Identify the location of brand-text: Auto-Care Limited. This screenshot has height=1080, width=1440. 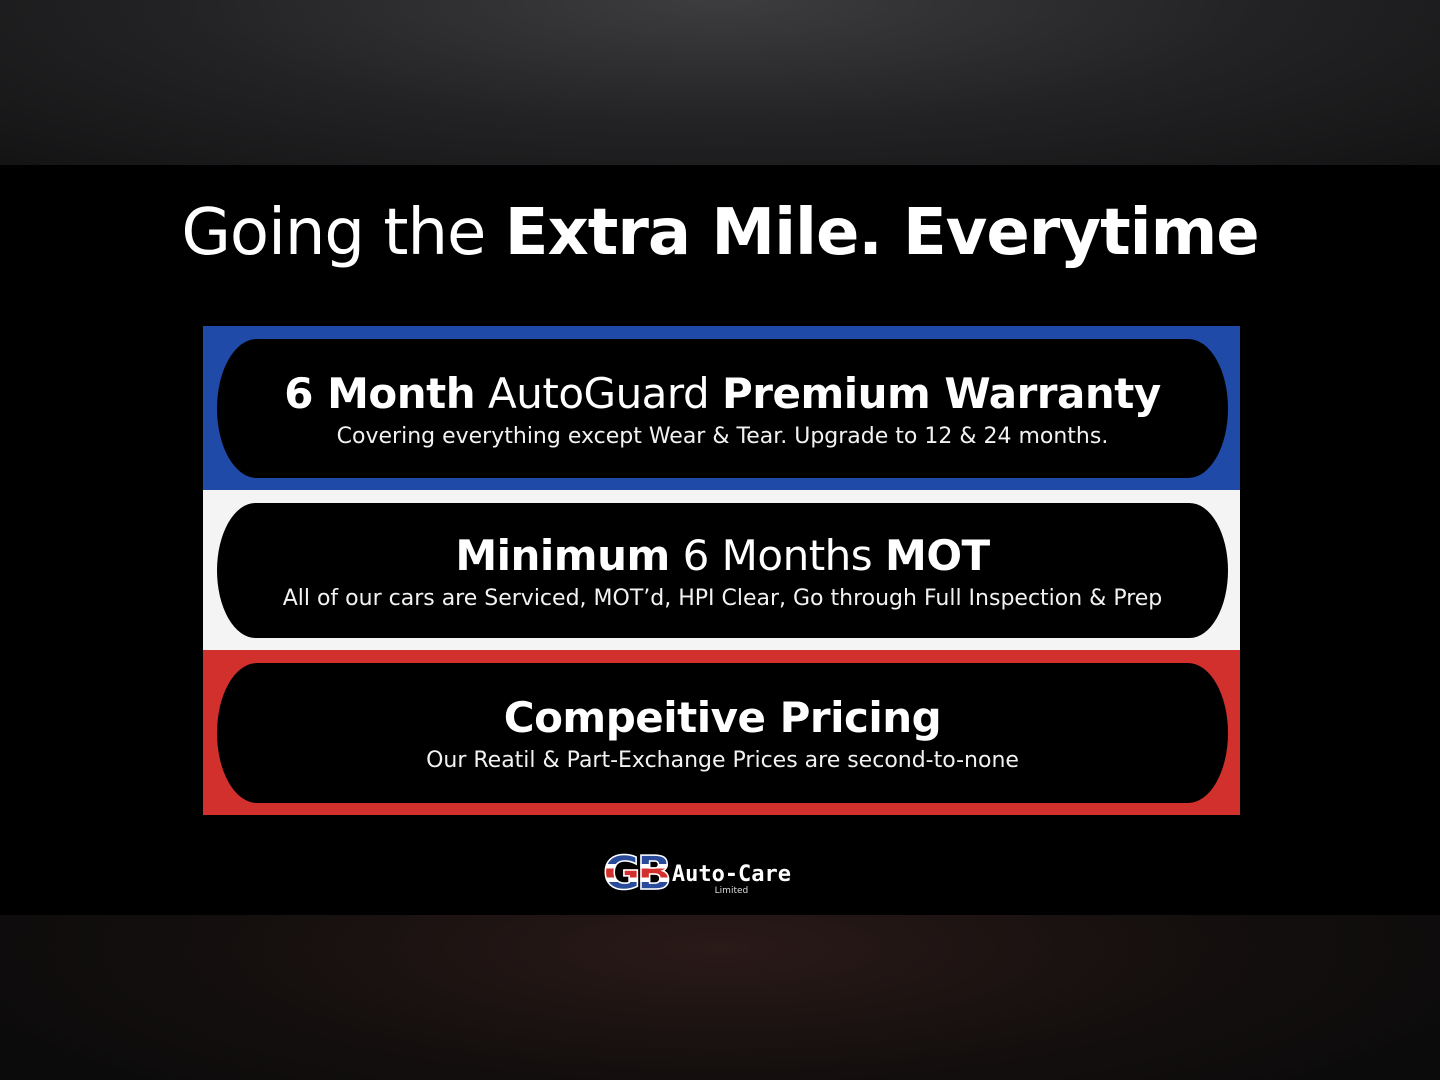
(731, 879).